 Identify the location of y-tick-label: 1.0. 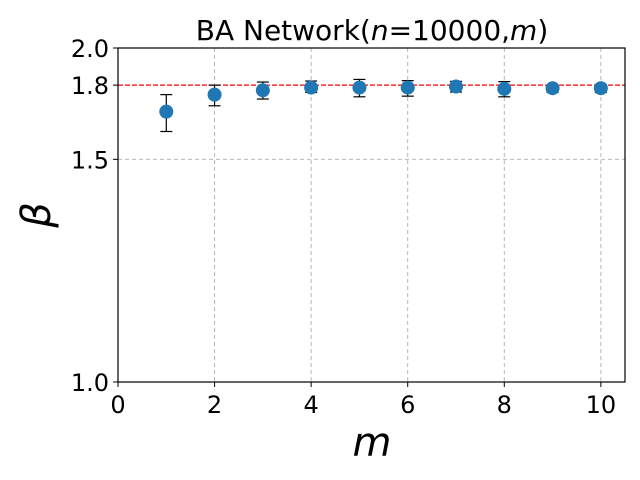
(90, 383).